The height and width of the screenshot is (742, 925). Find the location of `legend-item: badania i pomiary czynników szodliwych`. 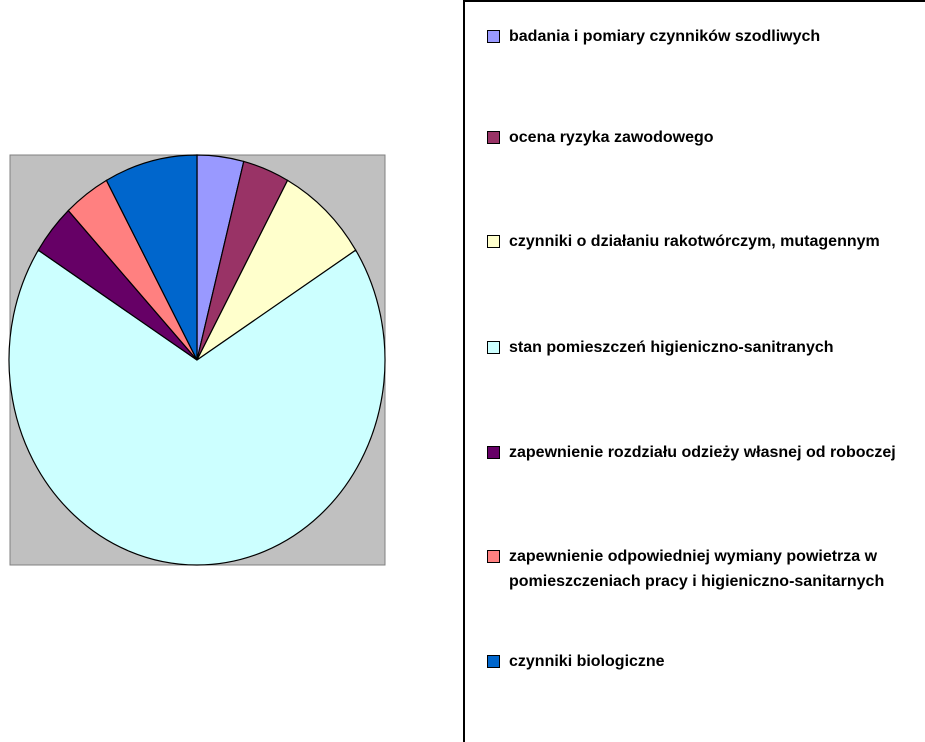

legend-item: badania i pomiary czynników szodliwych is located at coordinates (703, 36).